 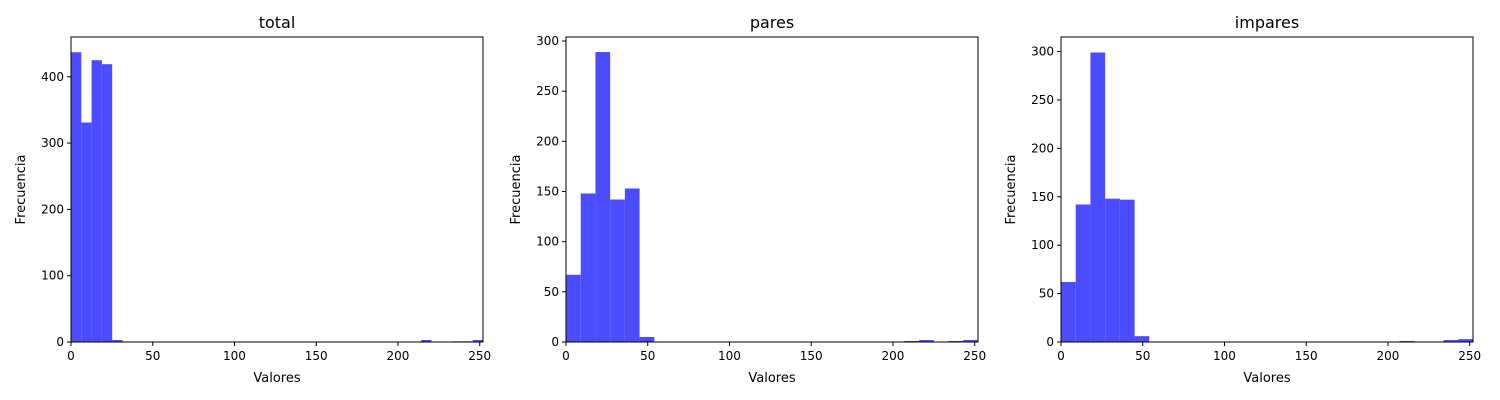 What do you see at coordinates (1267, 22) in the screenshot?
I see `chart-title: impares` at bounding box center [1267, 22].